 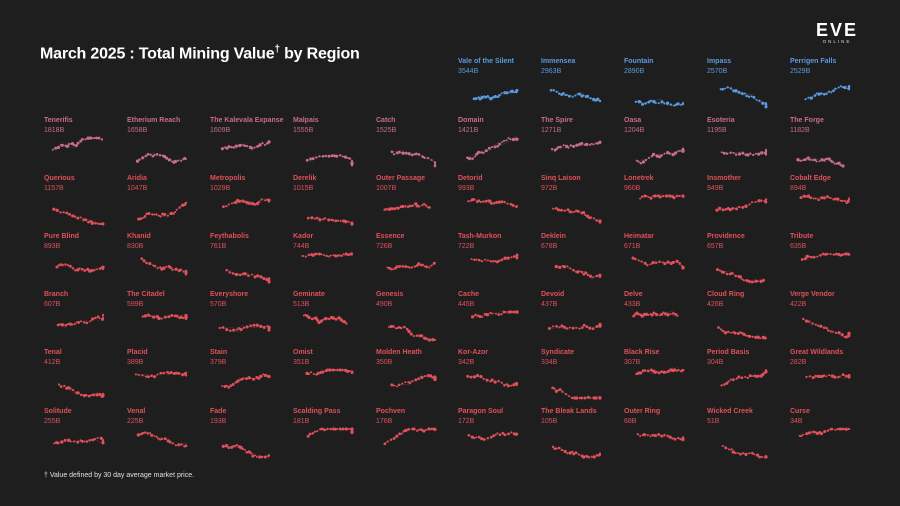 What do you see at coordinates (471, 120) in the screenshot?
I see `region-name: Domain` at bounding box center [471, 120].